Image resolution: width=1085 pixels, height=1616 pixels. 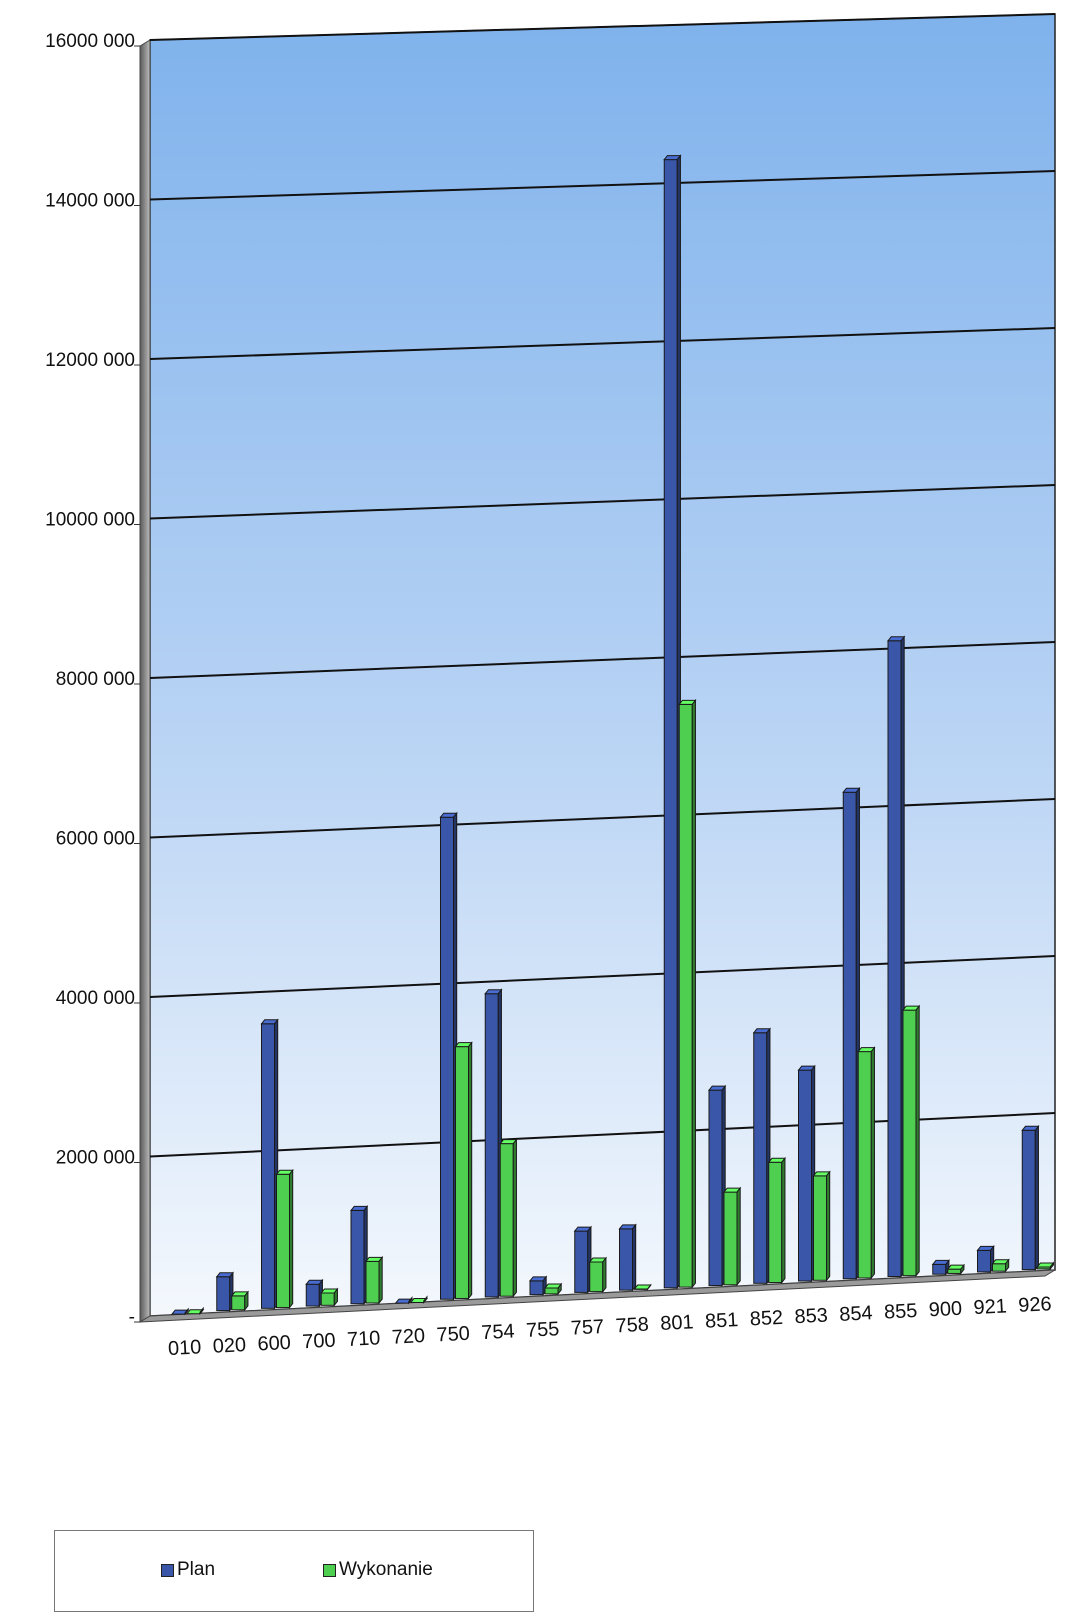 I want to click on y-tick-label: 8000 000, so click(x=95, y=679).